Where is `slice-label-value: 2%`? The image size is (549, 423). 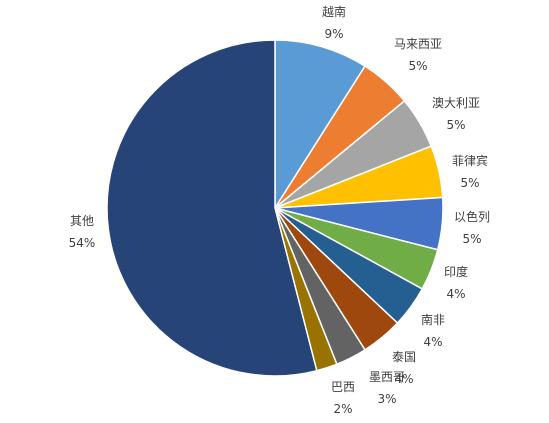 slice-label-value: 2% is located at coordinates (342, 409).